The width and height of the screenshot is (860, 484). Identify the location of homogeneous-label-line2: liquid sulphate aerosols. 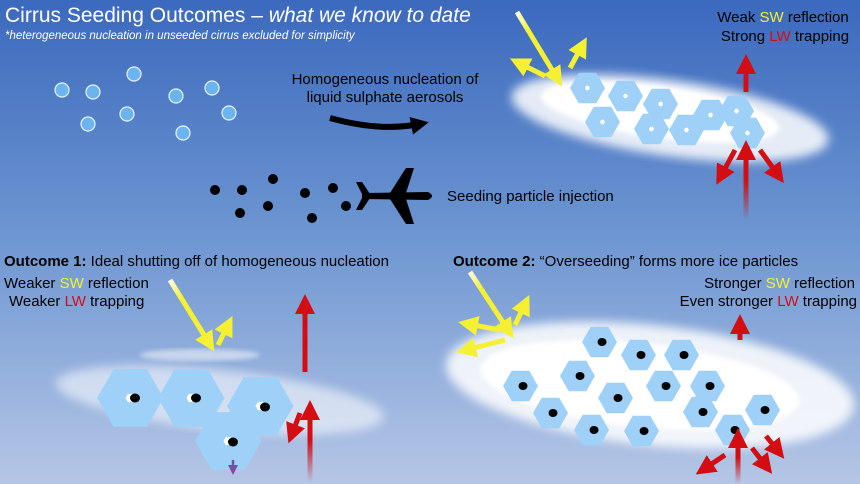
(385, 97).